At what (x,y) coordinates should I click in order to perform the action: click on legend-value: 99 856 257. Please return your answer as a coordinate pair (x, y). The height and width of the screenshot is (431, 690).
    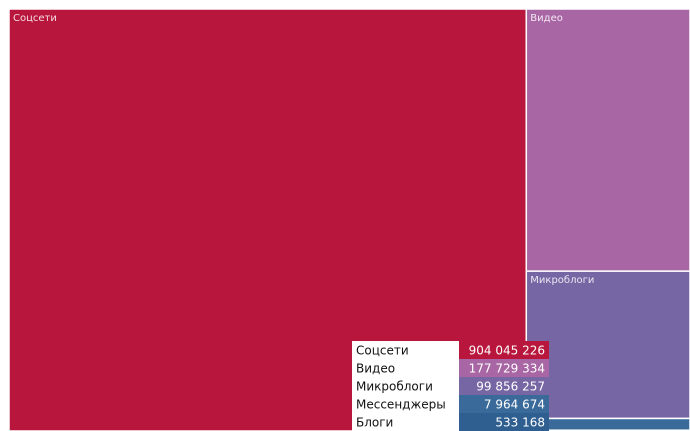
    Looking at the image, I should click on (510, 387).